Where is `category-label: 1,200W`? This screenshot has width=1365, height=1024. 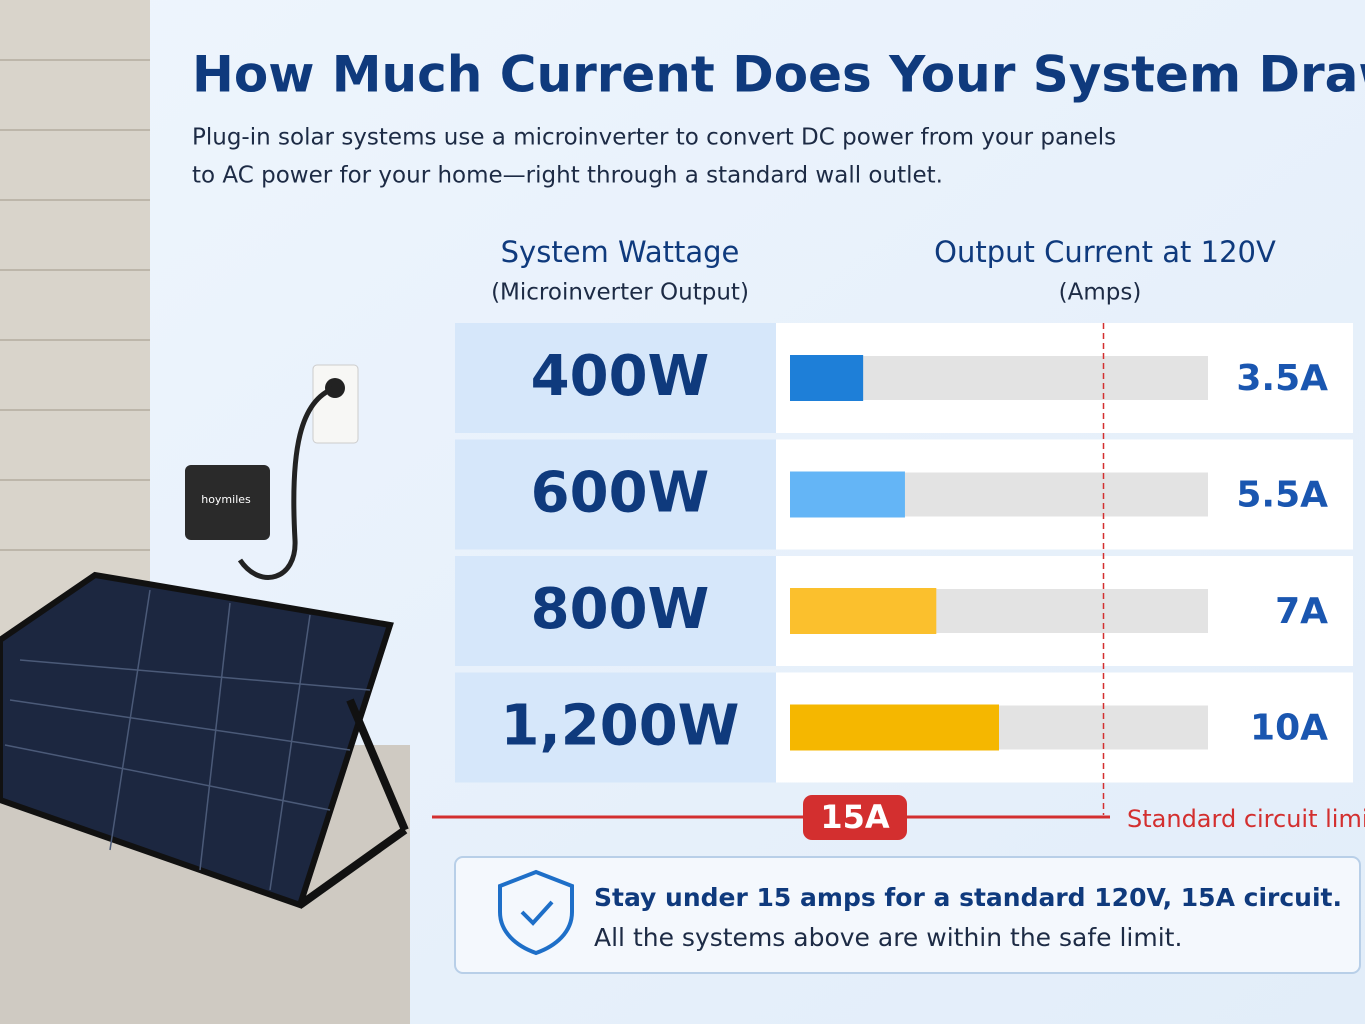 category-label: 1,200W is located at coordinates (620, 726).